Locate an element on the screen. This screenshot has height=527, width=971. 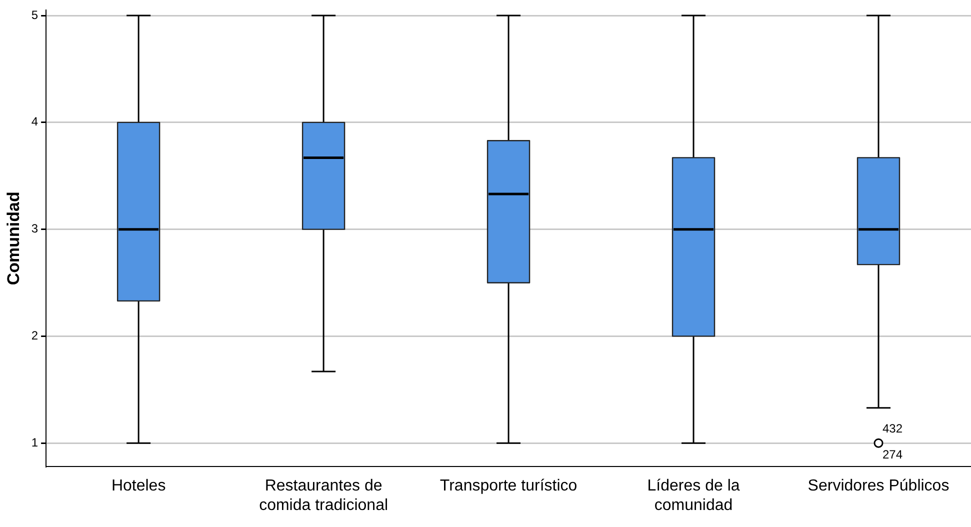
x-tick-label: Transporte turístico is located at coordinates (509, 486).